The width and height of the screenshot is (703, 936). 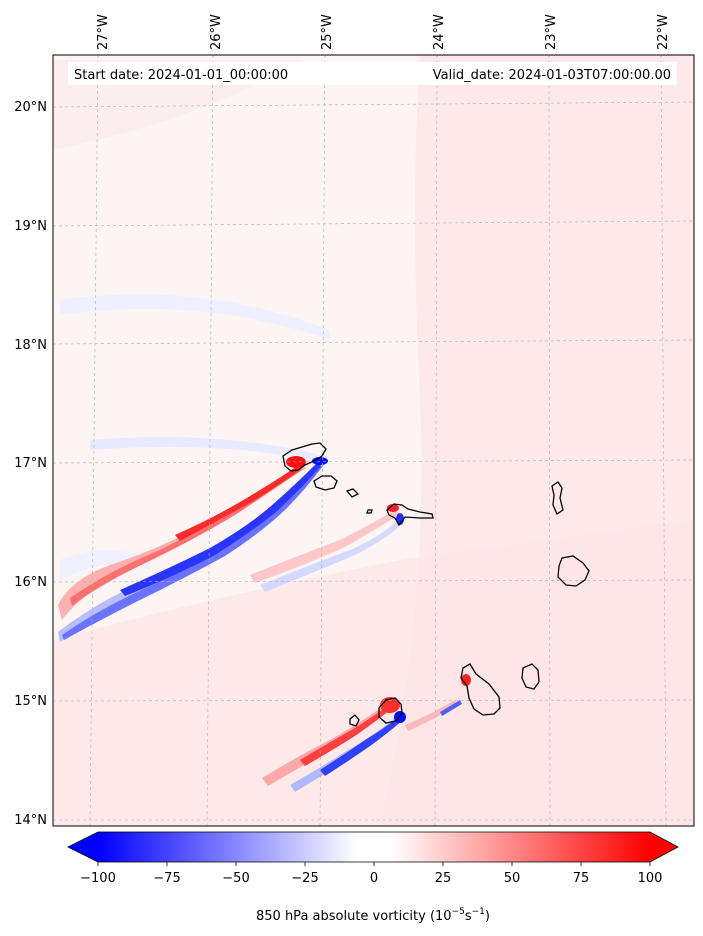 I want to click on meridian-24w, so click(x=436, y=440).